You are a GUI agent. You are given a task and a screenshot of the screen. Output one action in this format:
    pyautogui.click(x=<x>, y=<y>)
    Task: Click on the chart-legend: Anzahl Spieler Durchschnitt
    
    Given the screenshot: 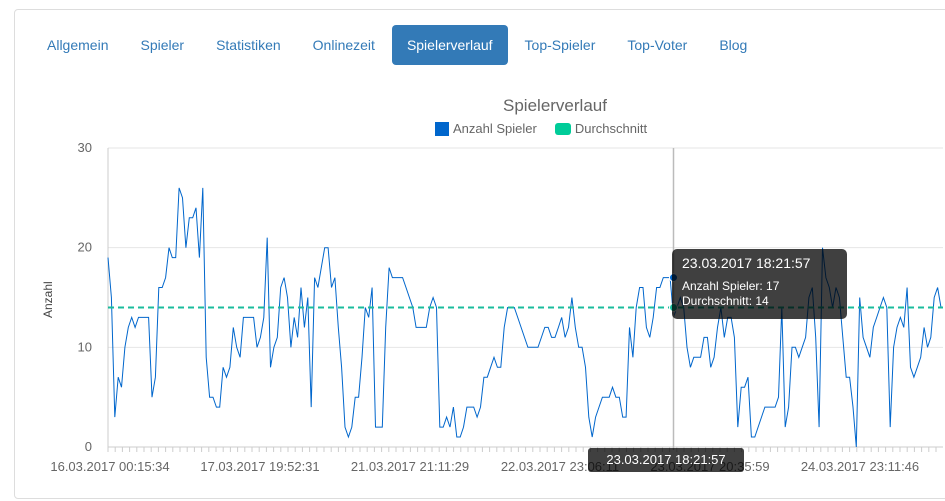 What is the action you would take?
    pyautogui.click(x=550, y=128)
    